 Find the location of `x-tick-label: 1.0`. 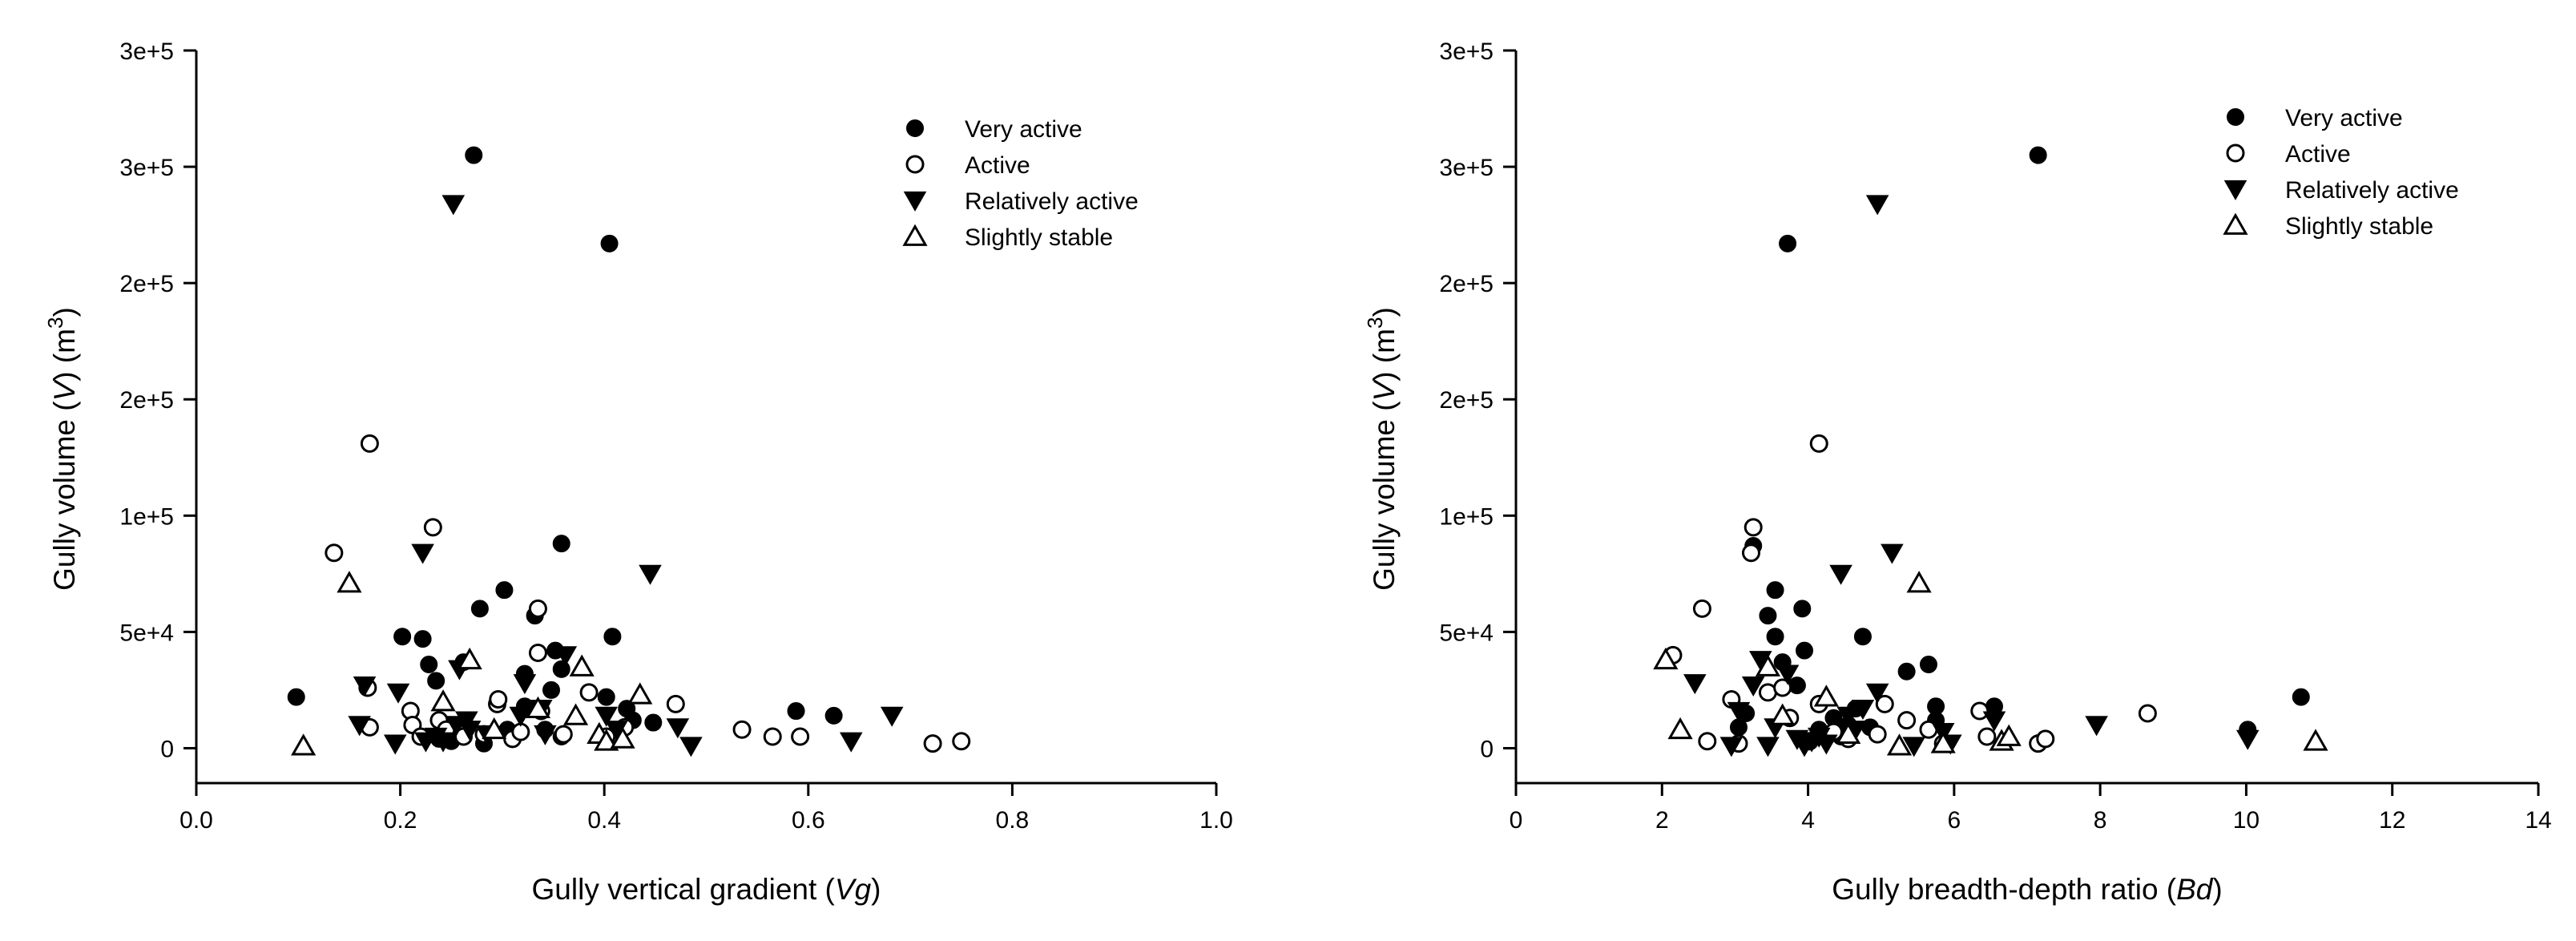

x-tick-label: 1.0 is located at coordinates (1216, 820).